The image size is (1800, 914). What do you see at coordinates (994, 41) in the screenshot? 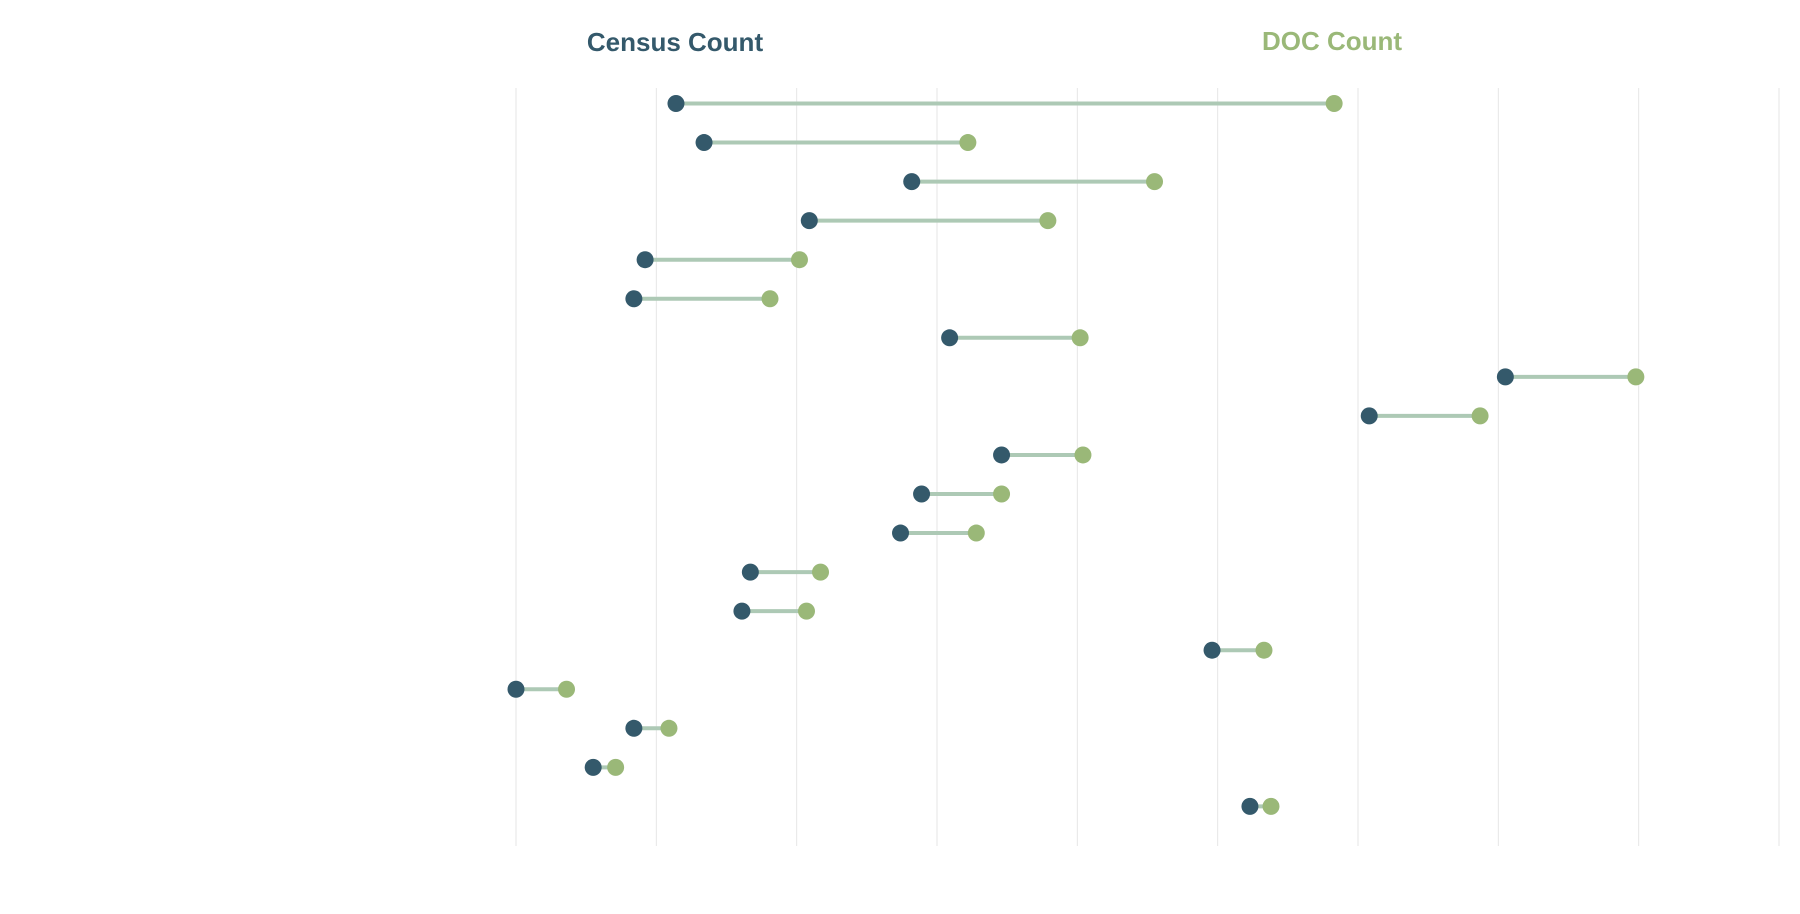
I see `legend: Census Count DOC Count` at bounding box center [994, 41].